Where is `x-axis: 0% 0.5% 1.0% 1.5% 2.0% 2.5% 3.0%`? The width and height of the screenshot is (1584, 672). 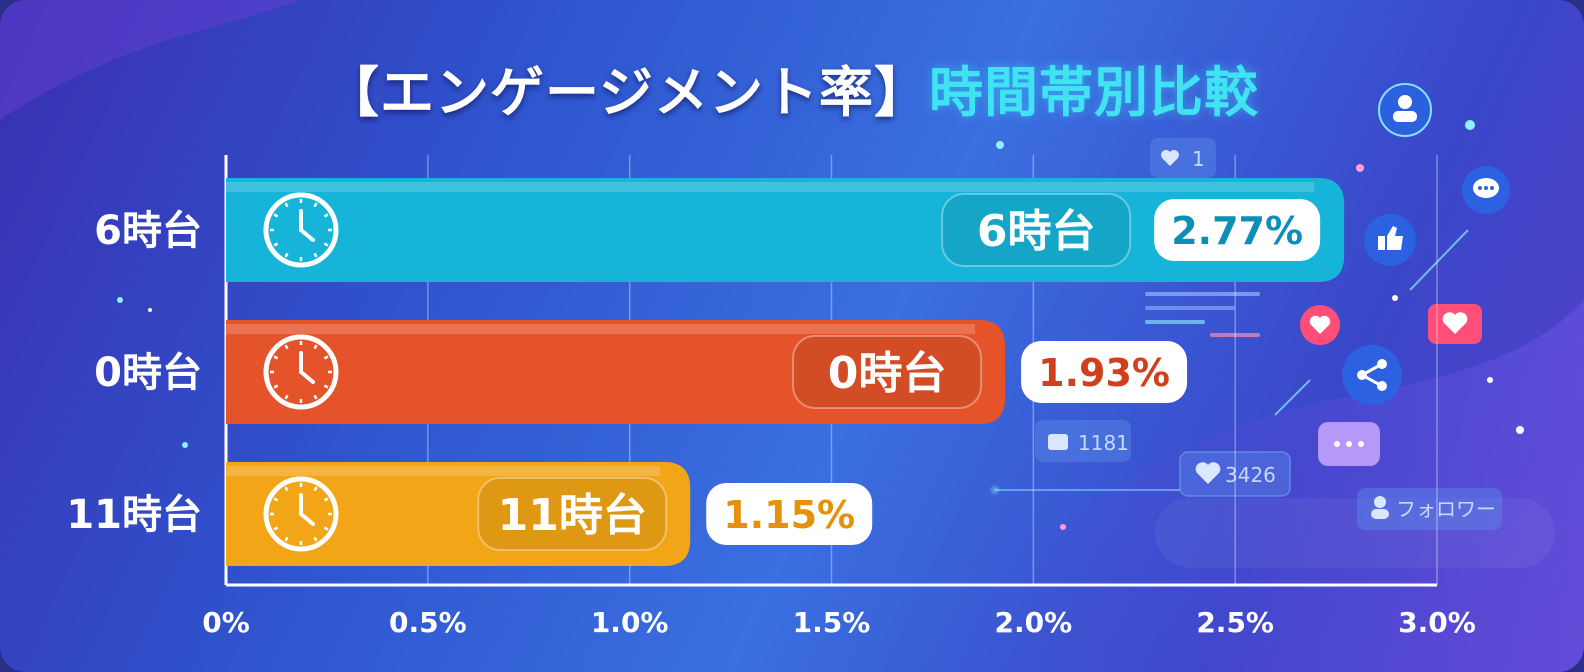 x-axis: 0% 0.5% 1.0% 1.5% 2.0% 2.5% 3.0% is located at coordinates (839, 611).